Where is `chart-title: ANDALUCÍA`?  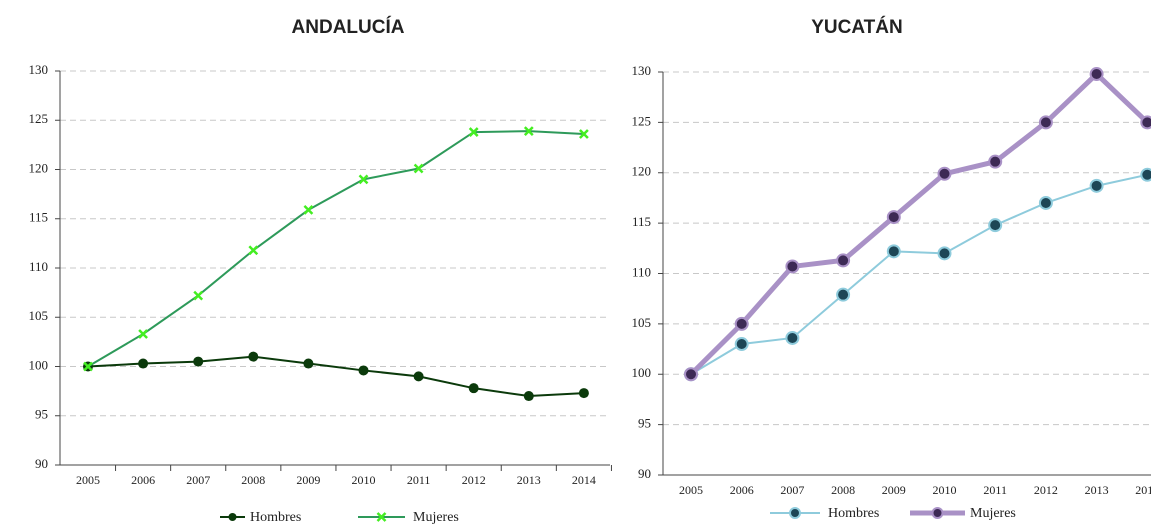 chart-title: ANDALUCÍA is located at coordinates (348, 27).